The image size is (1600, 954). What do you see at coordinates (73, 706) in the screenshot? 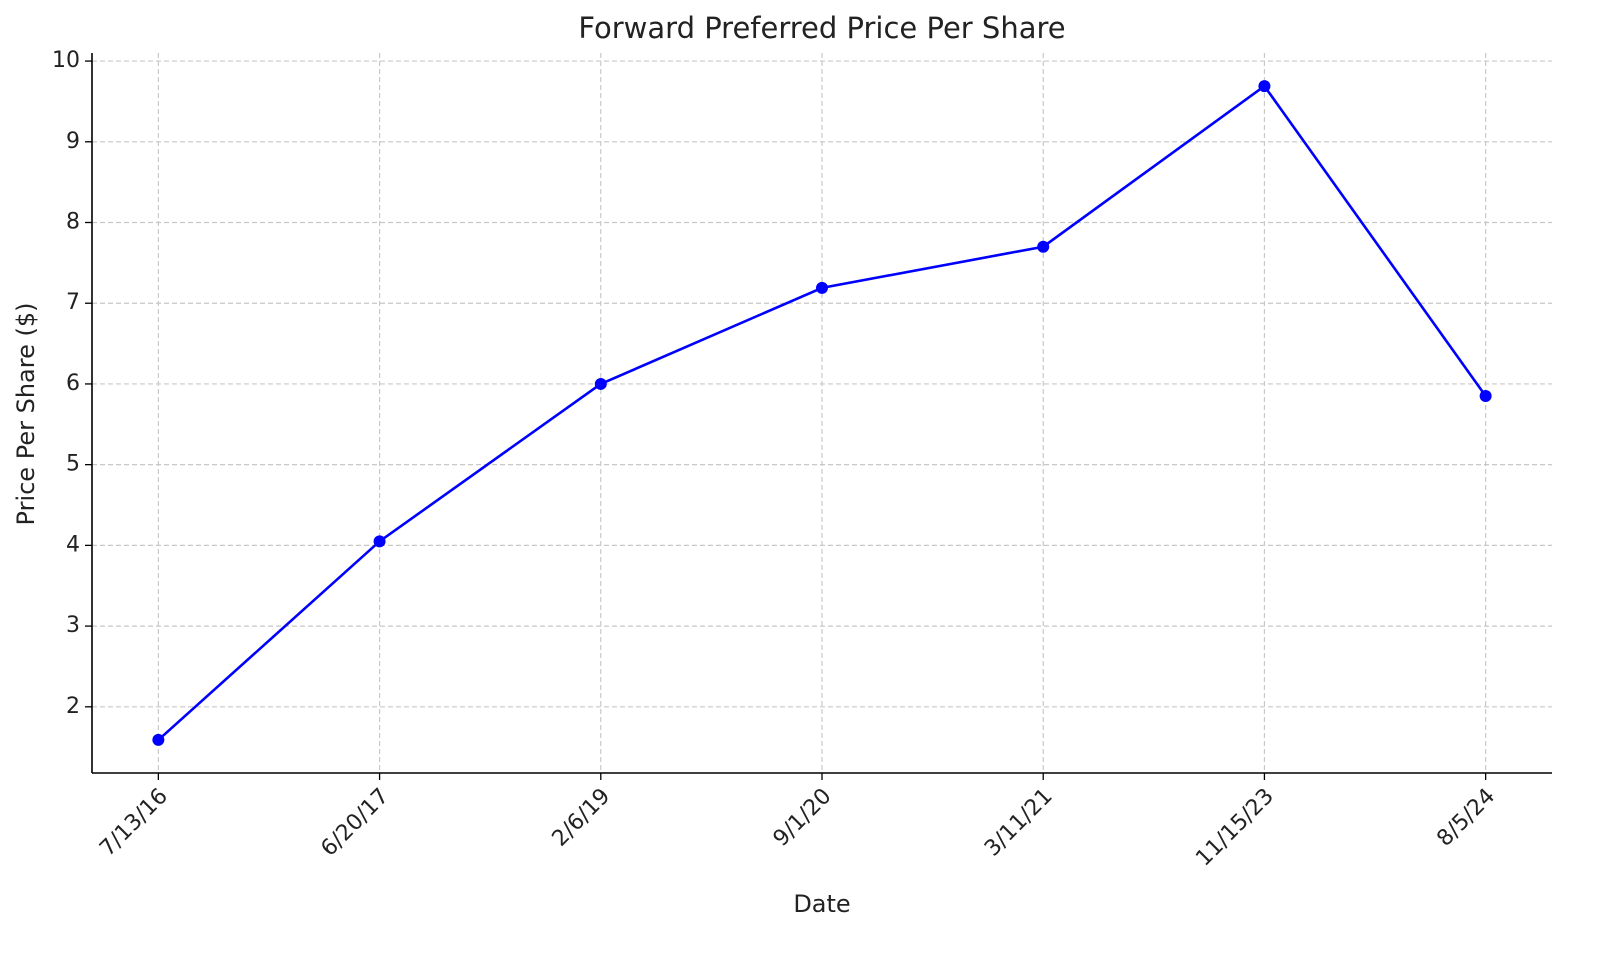
I see `y-tick-label: 2` at bounding box center [73, 706].